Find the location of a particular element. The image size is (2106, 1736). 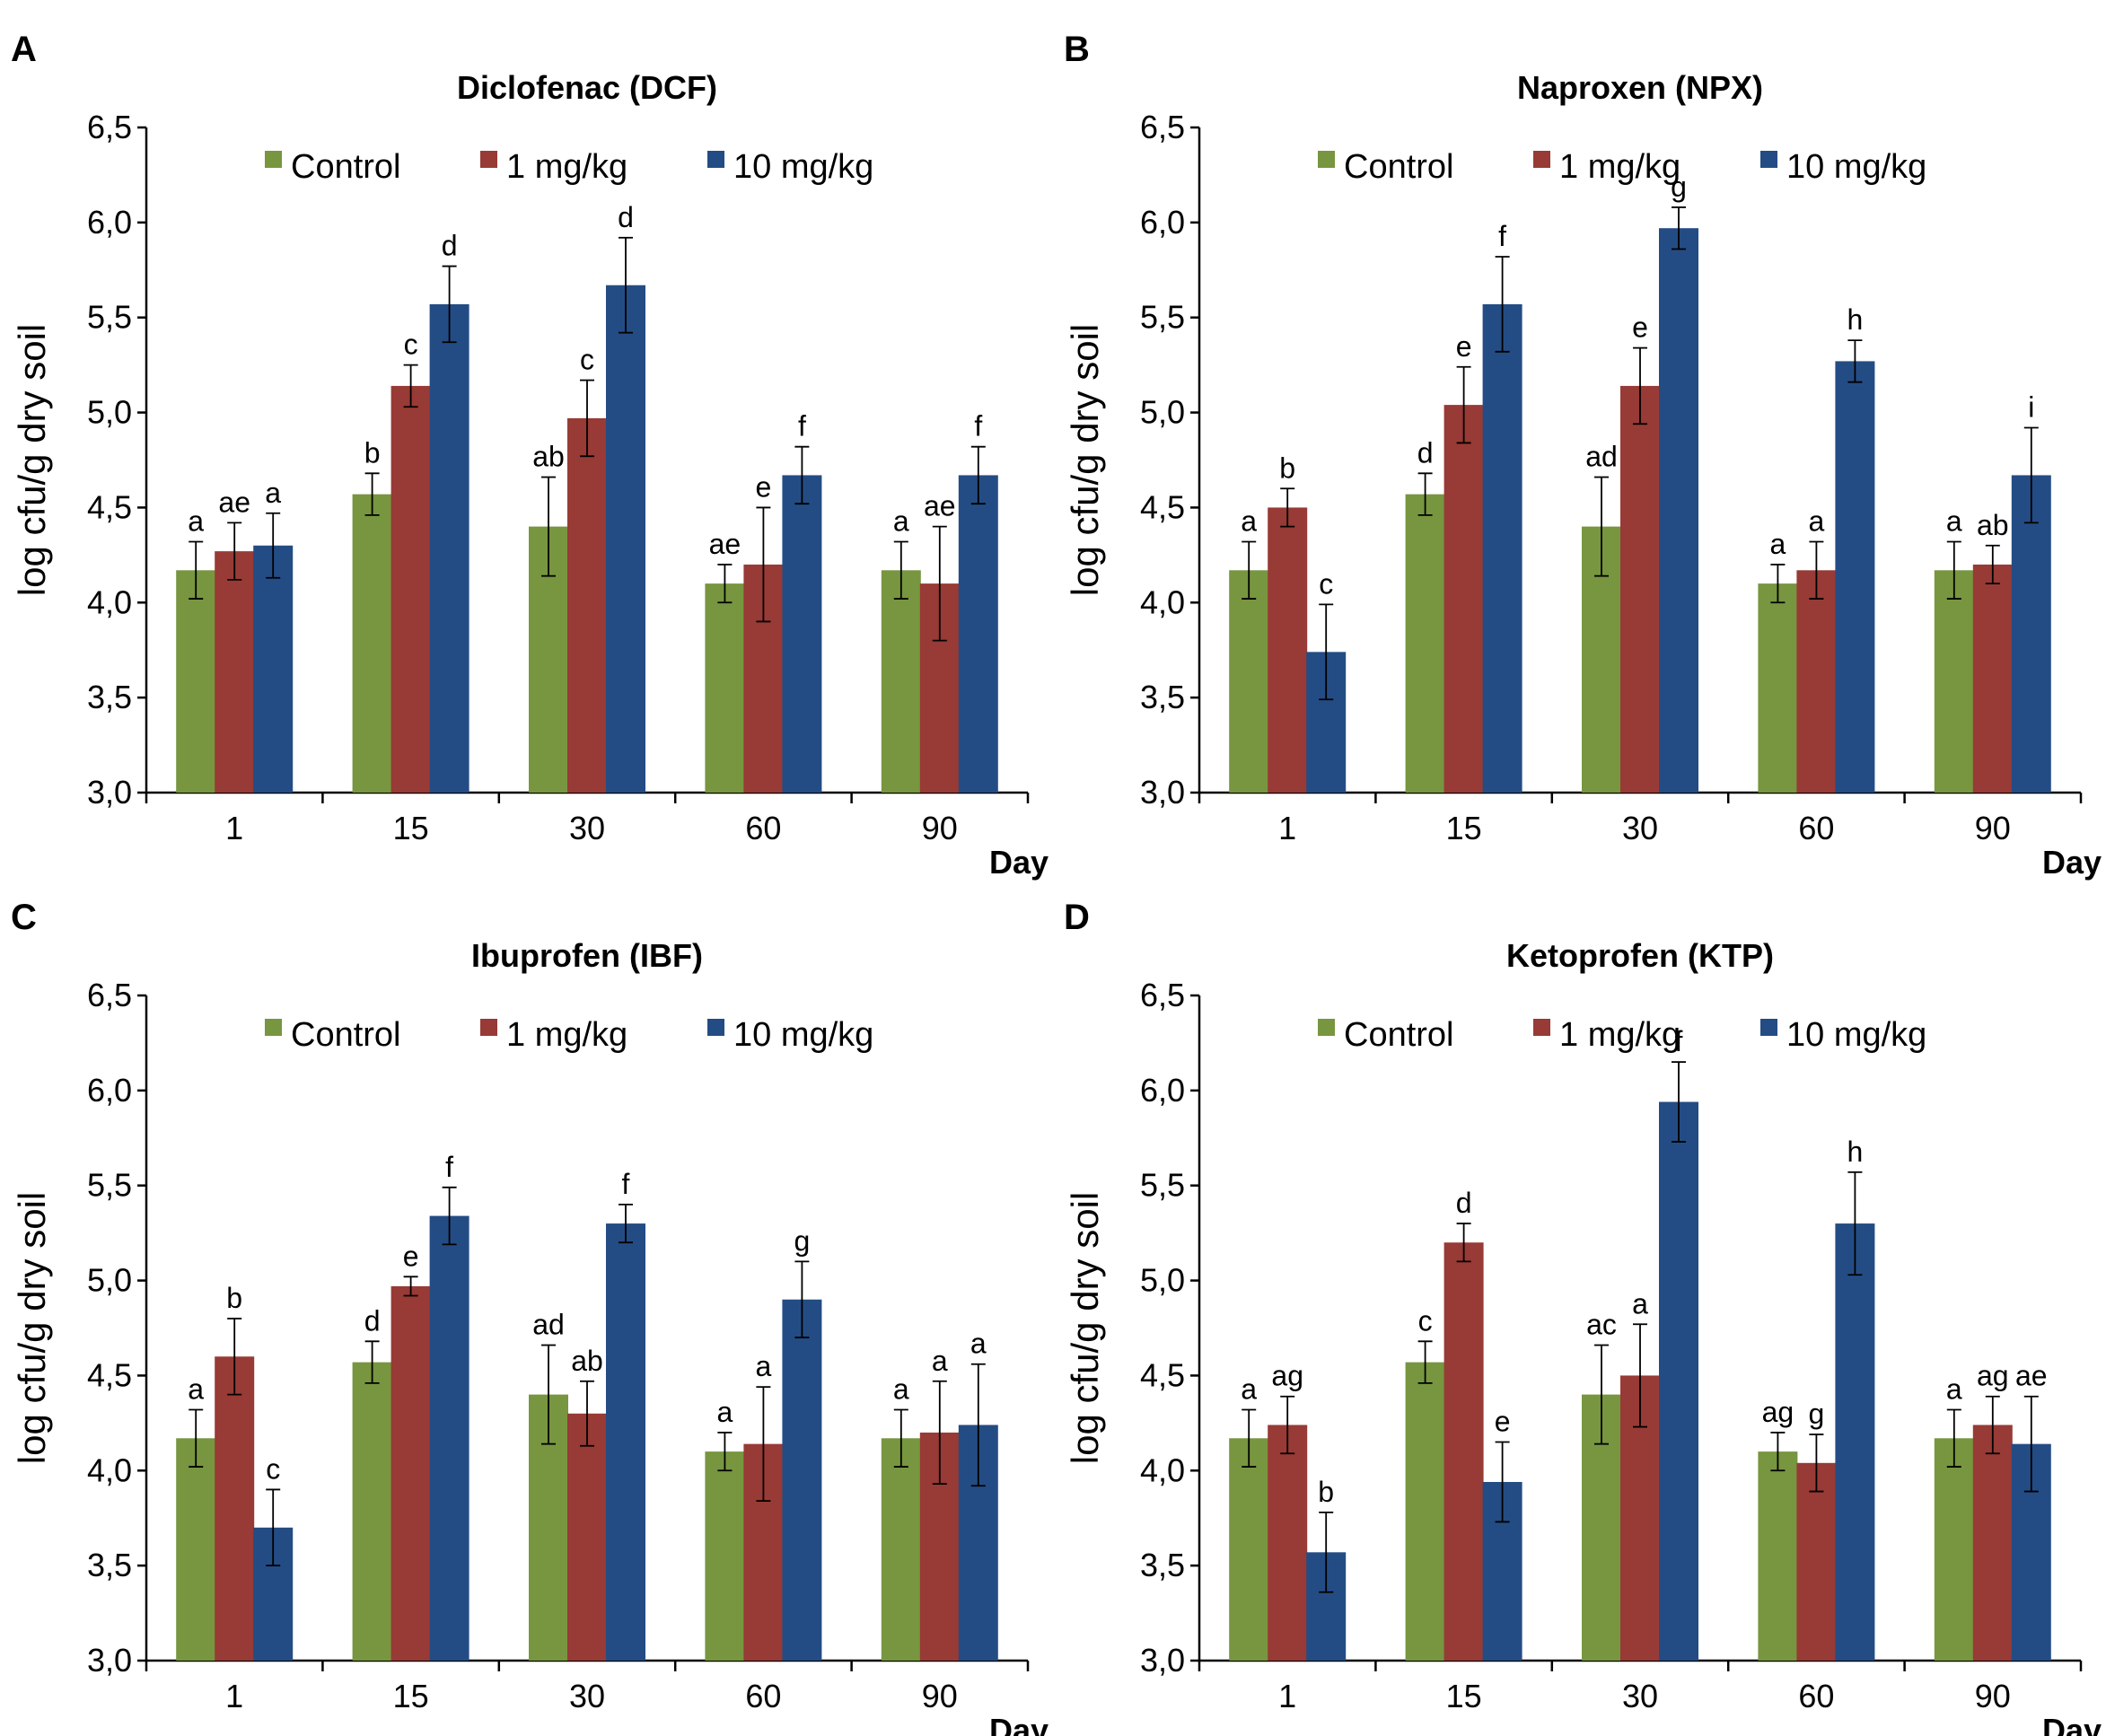

significance-label: e is located at coordinates (1464, 346).